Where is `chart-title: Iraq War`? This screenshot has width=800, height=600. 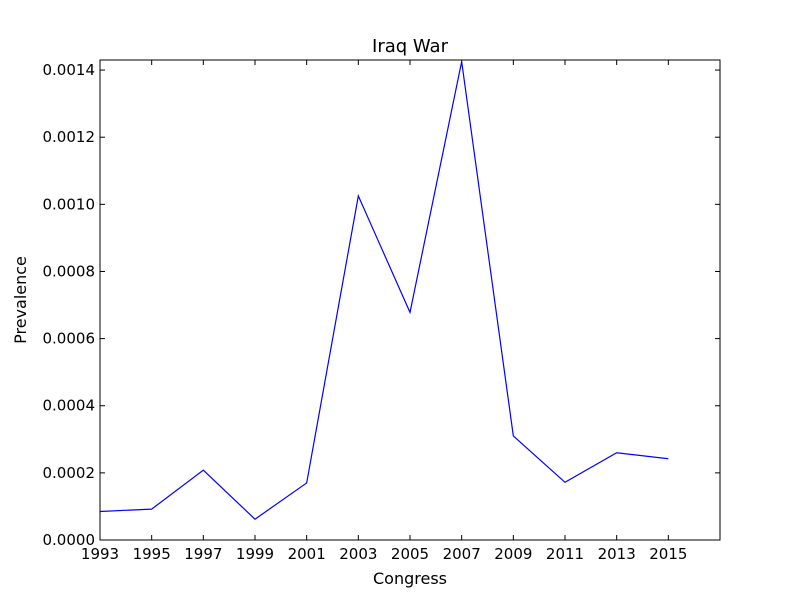
chart-title: Iraq War is located at coordinates (410, 46).